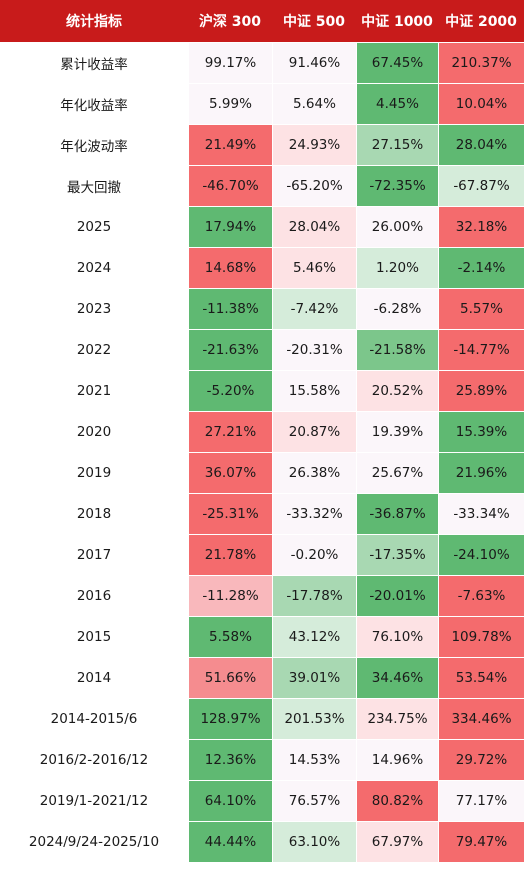  Describe the element at coordinates (481, 309) in the screenshot. I see `value-cell: 5.57%` at that location.